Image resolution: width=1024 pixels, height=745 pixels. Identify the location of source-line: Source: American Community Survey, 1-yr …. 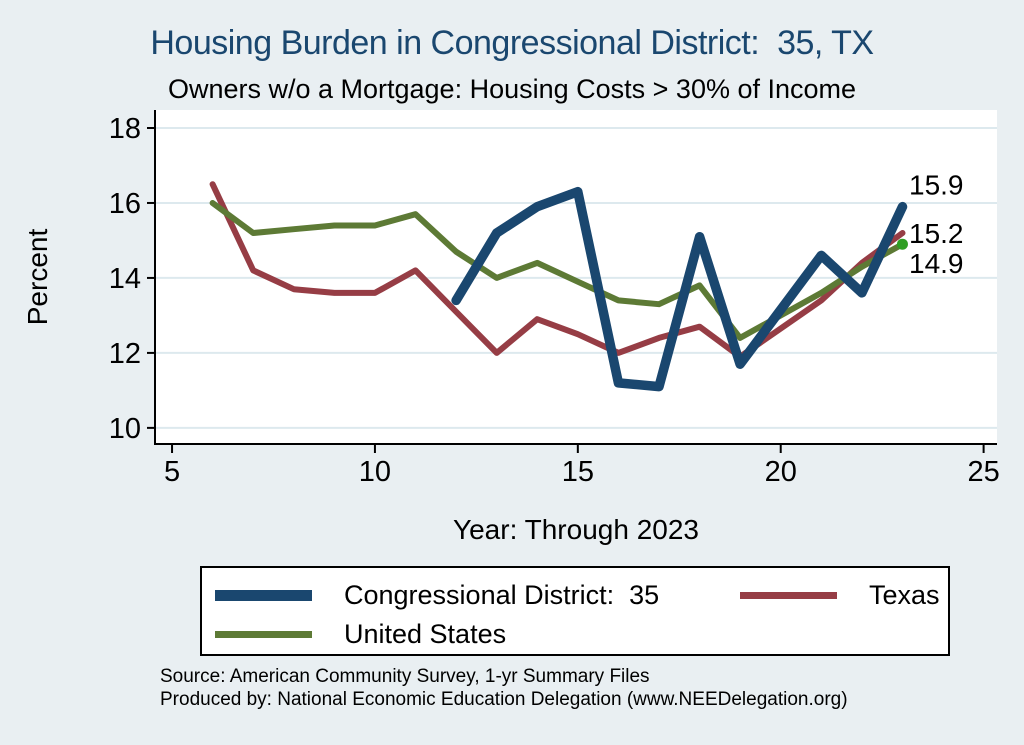
(405, 676).